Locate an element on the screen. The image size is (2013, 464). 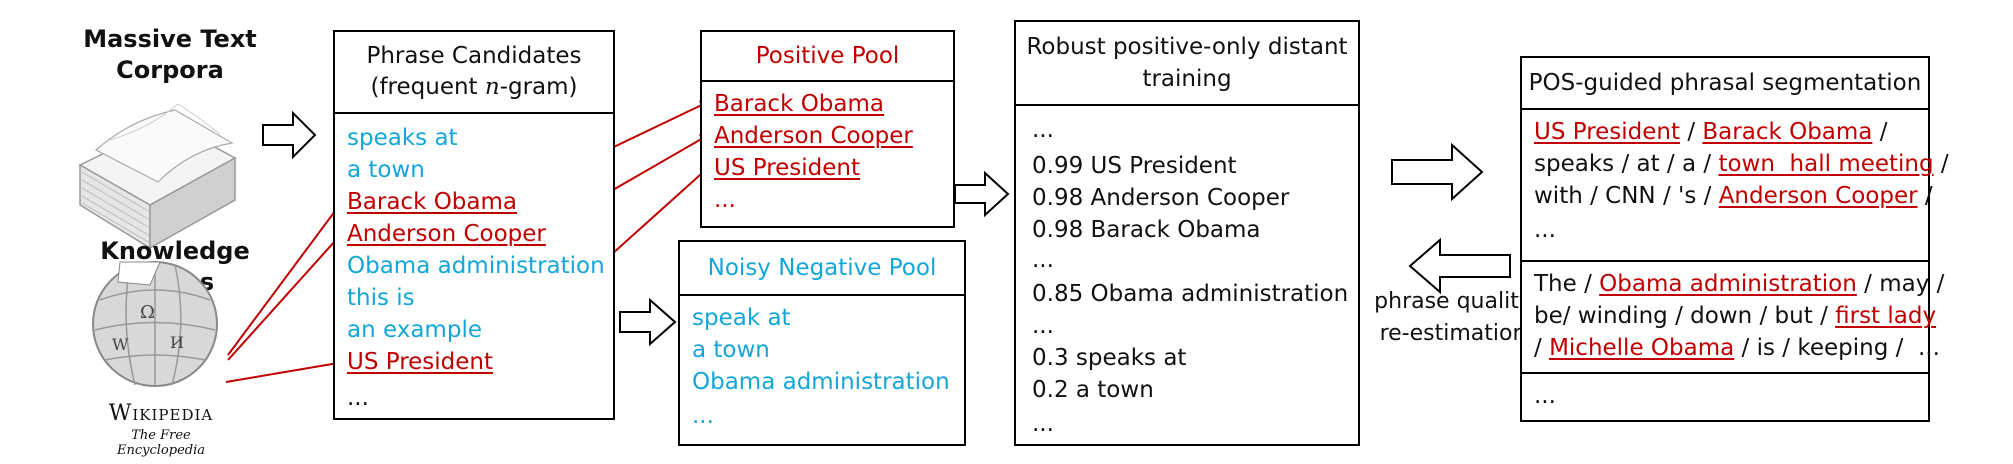
svg-text: Ω is located at coordinates (147, 312).